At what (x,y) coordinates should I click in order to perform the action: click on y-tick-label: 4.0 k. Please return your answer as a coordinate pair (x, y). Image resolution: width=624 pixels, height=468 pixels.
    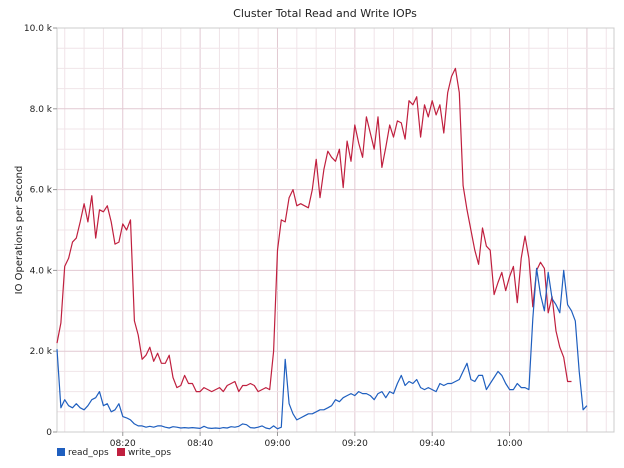
    Looking at the image, I should click on (41, 271).